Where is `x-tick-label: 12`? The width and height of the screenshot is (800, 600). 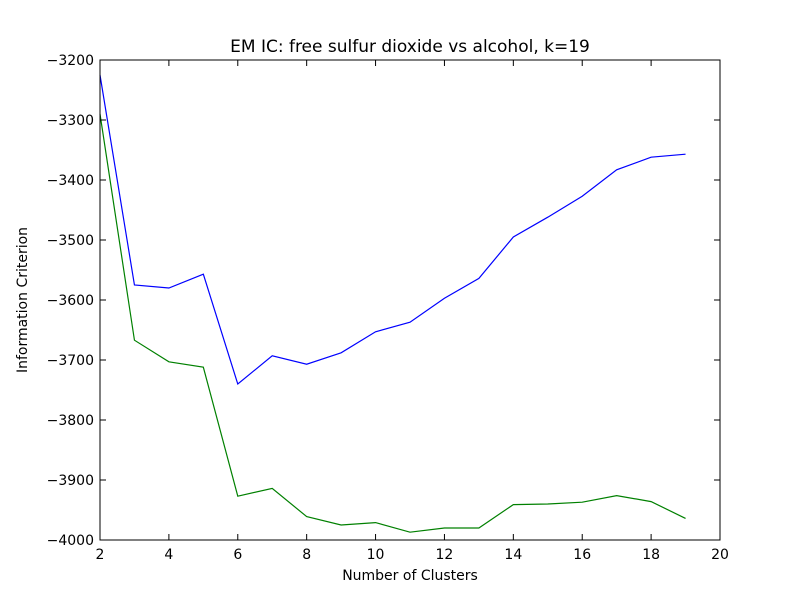 x-tick-label: 12 is located at coordinates (445, 555).